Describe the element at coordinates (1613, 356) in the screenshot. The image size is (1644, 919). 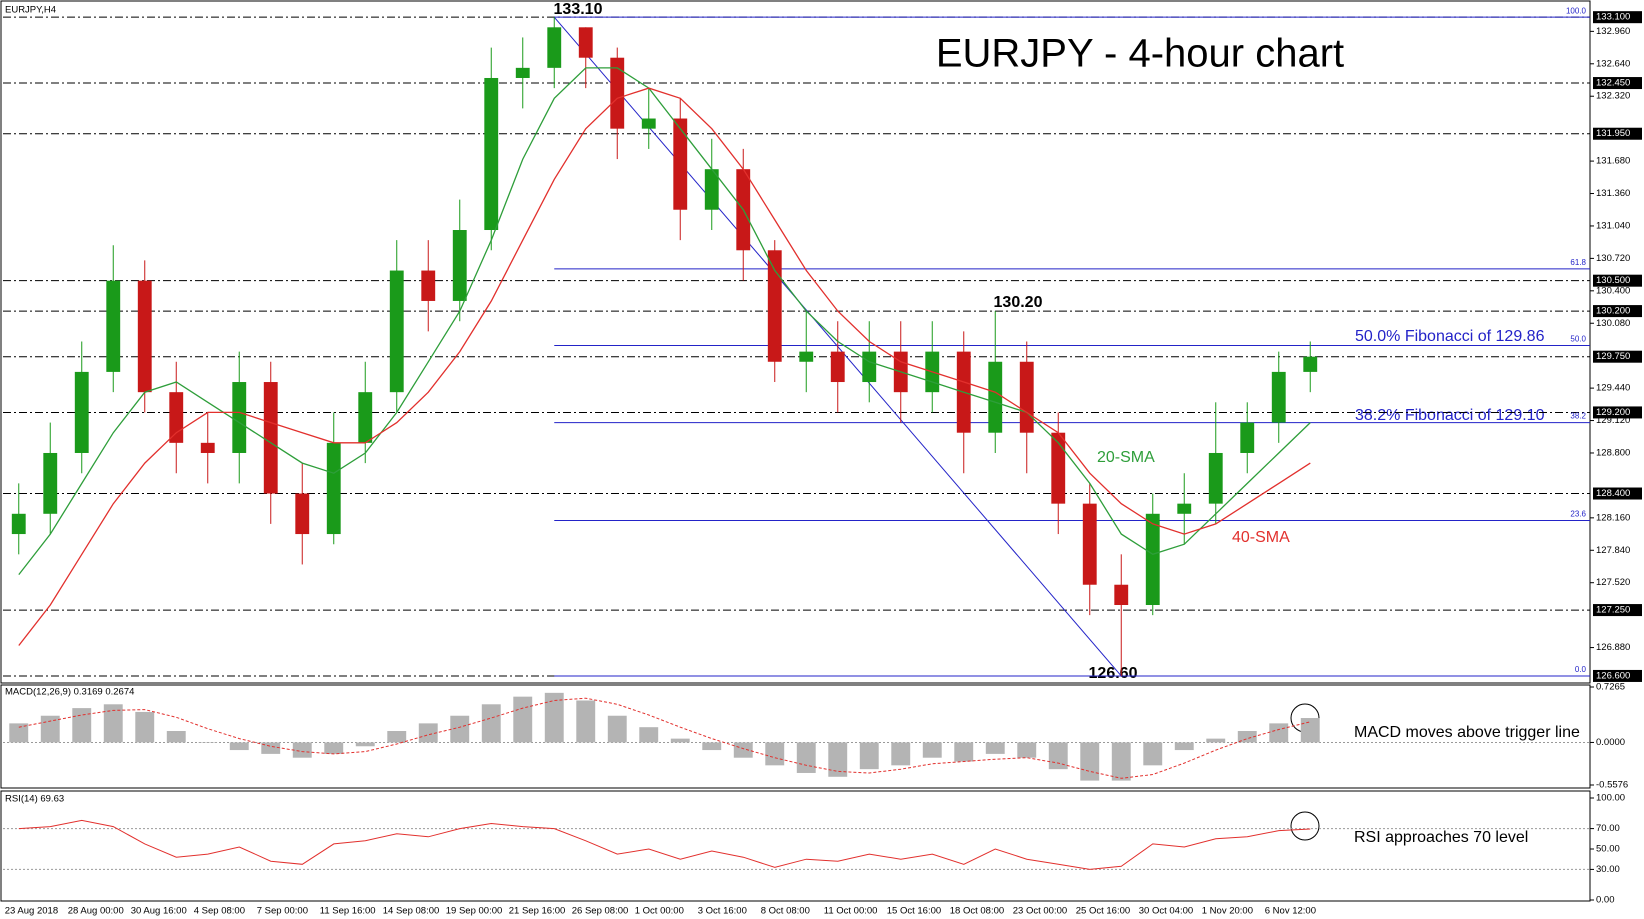
I see `level-label: 129.750` at that location.